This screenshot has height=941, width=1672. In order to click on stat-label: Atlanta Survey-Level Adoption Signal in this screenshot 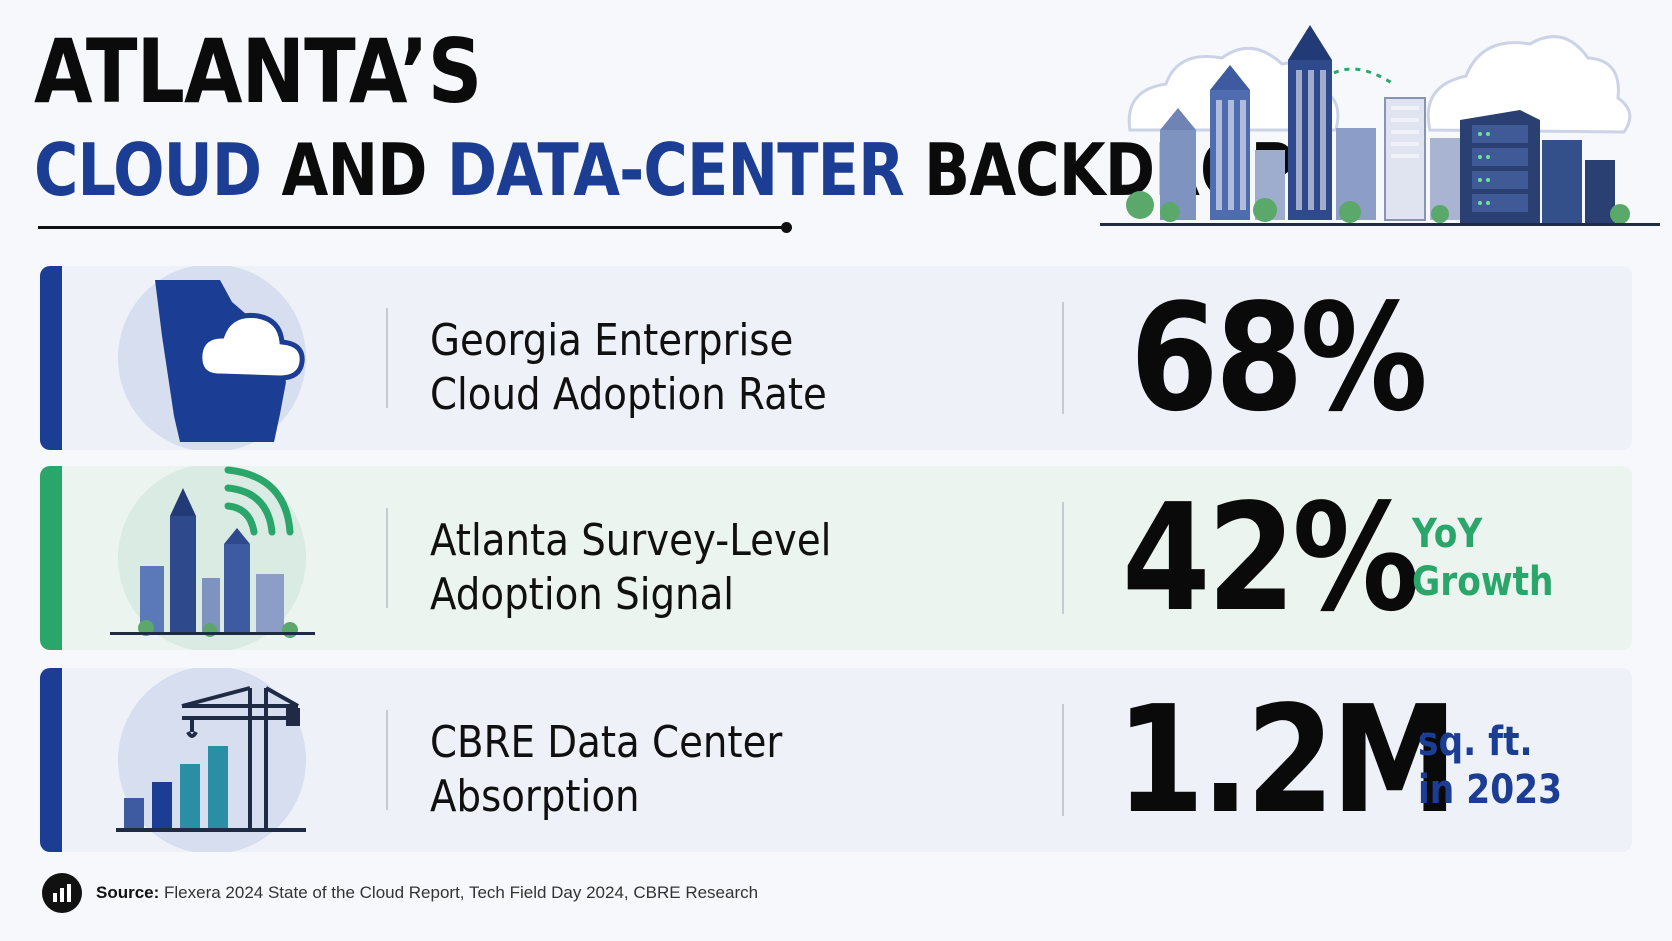, I will do `click(676, 568)`.